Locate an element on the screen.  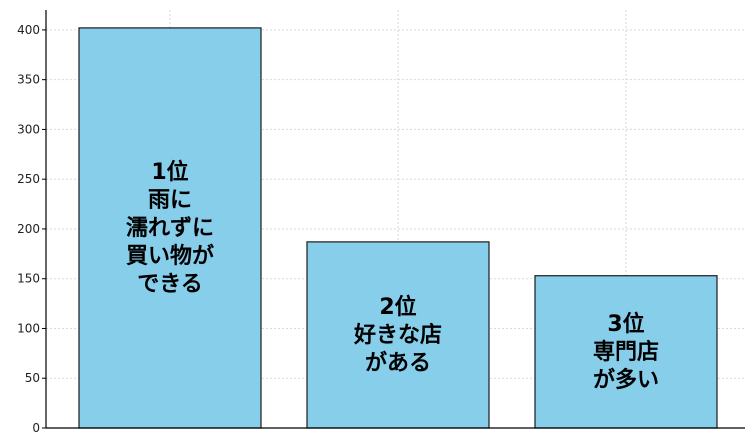
bar-label-line: 1位 is located at coordinates (169, 172).